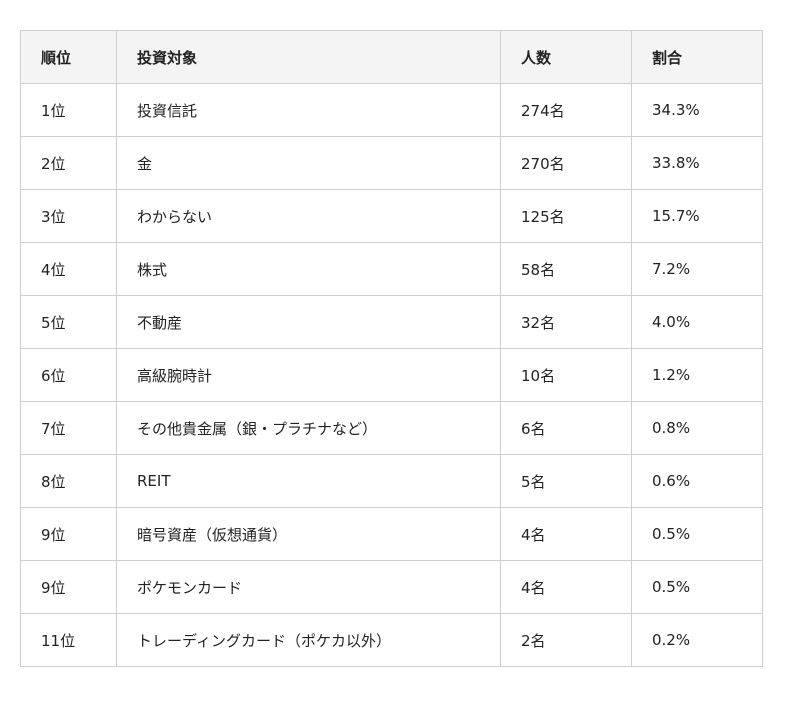 This screenshot has height=709, width=800. I want to click on cell-rank: 8位, so click(68, 481).